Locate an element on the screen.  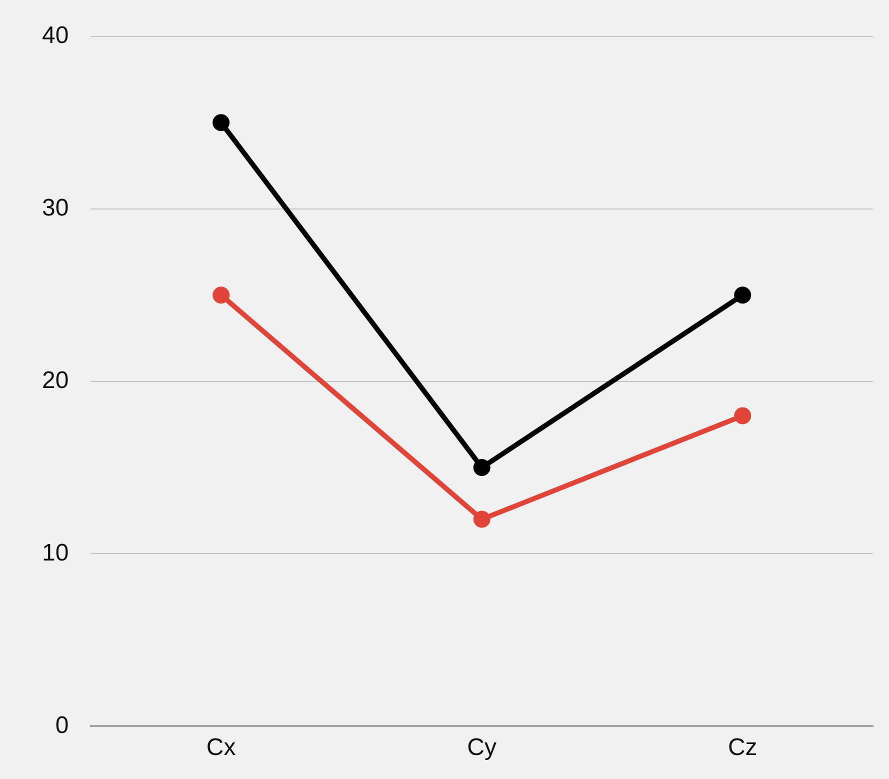
y-tick-label: 40 is located at coordinates (55, 36).